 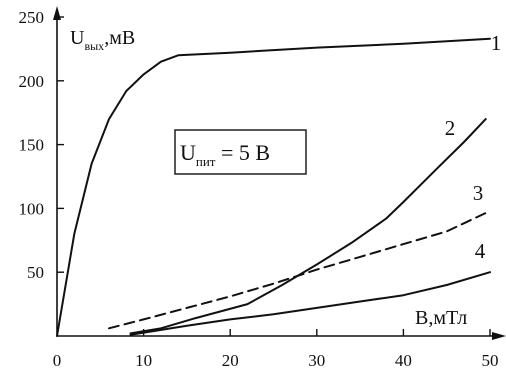 I want to click on x-tick-label: 50, so click(x=490, y=360).